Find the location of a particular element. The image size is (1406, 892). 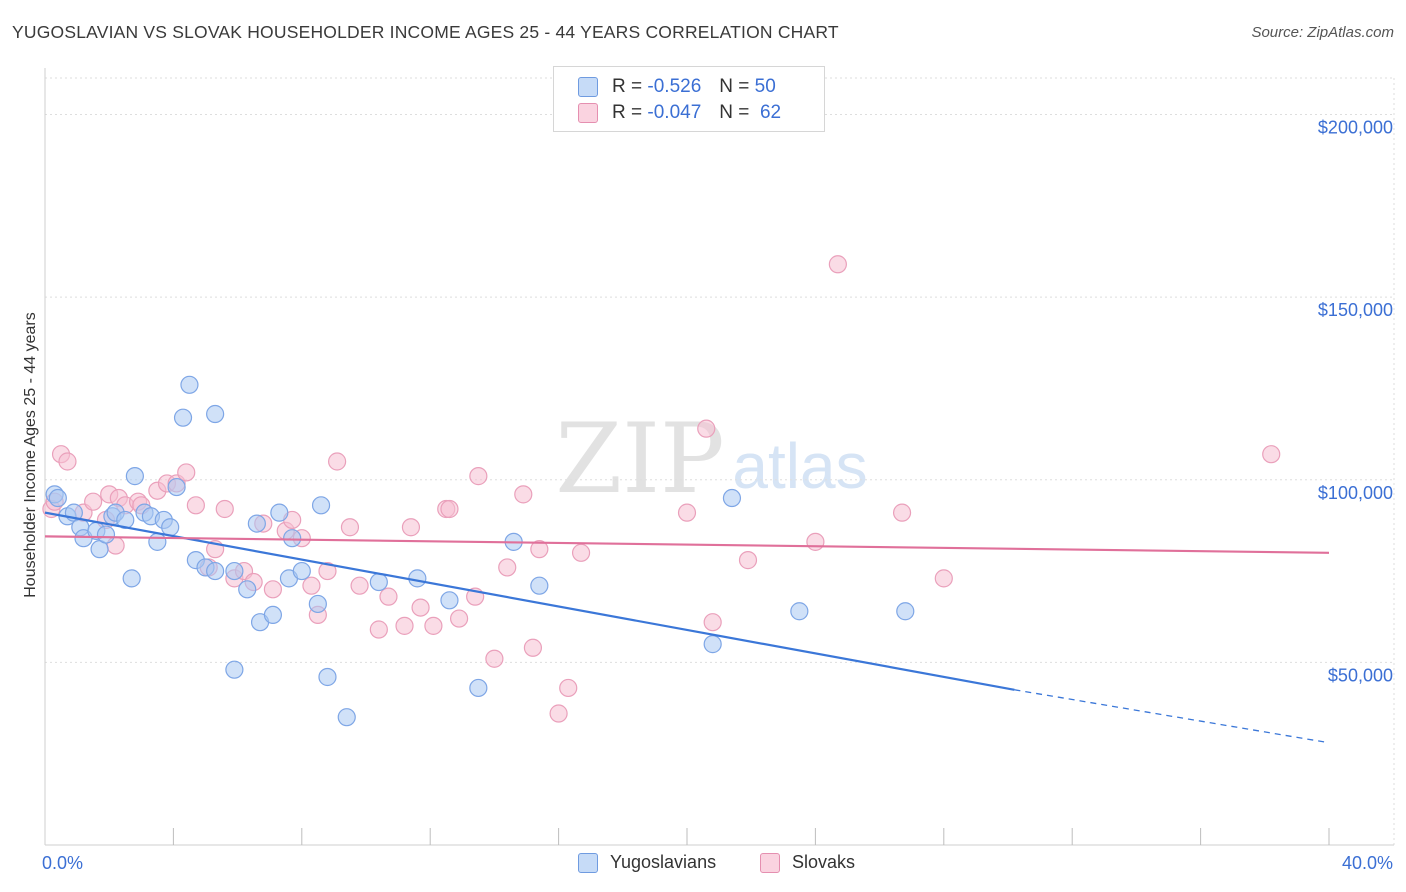

y-tick-label: $200,000 is located at coordinates (1355, 128).